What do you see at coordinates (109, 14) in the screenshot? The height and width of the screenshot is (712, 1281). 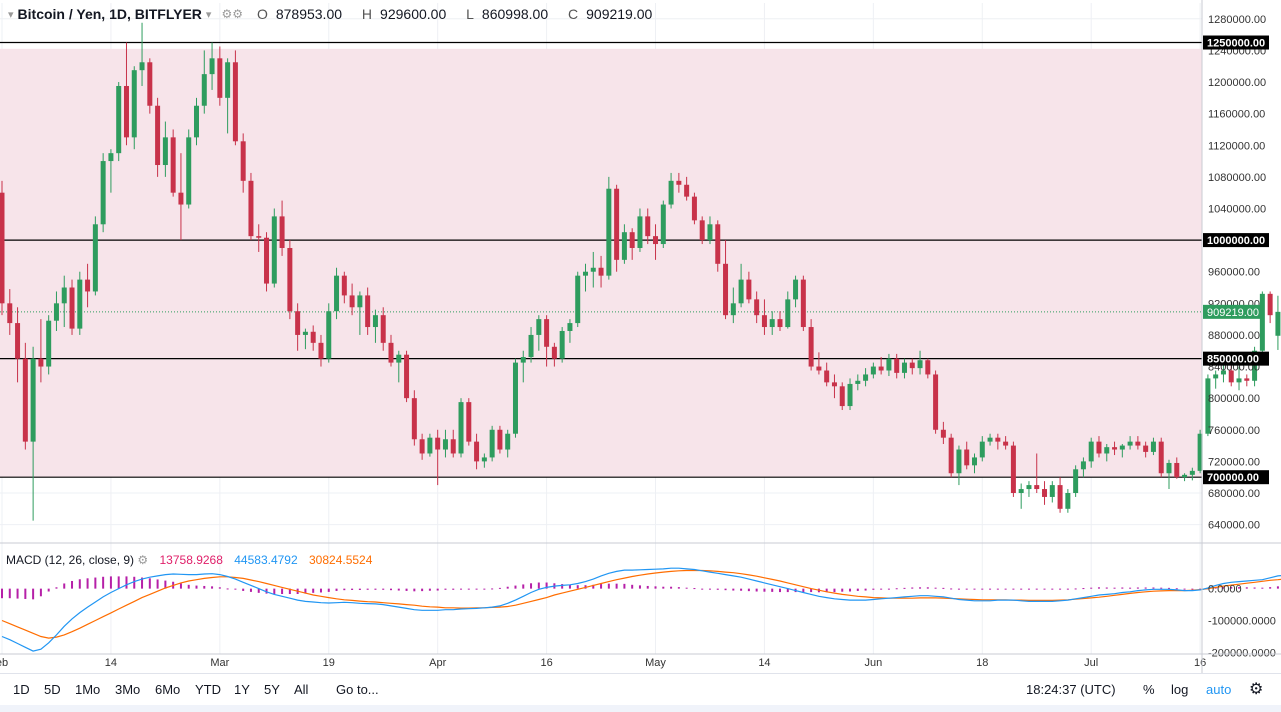 I see `symbol-title: Bitcoin / Yen, 1D, BITFLYER` at bounding box center [109, 14].